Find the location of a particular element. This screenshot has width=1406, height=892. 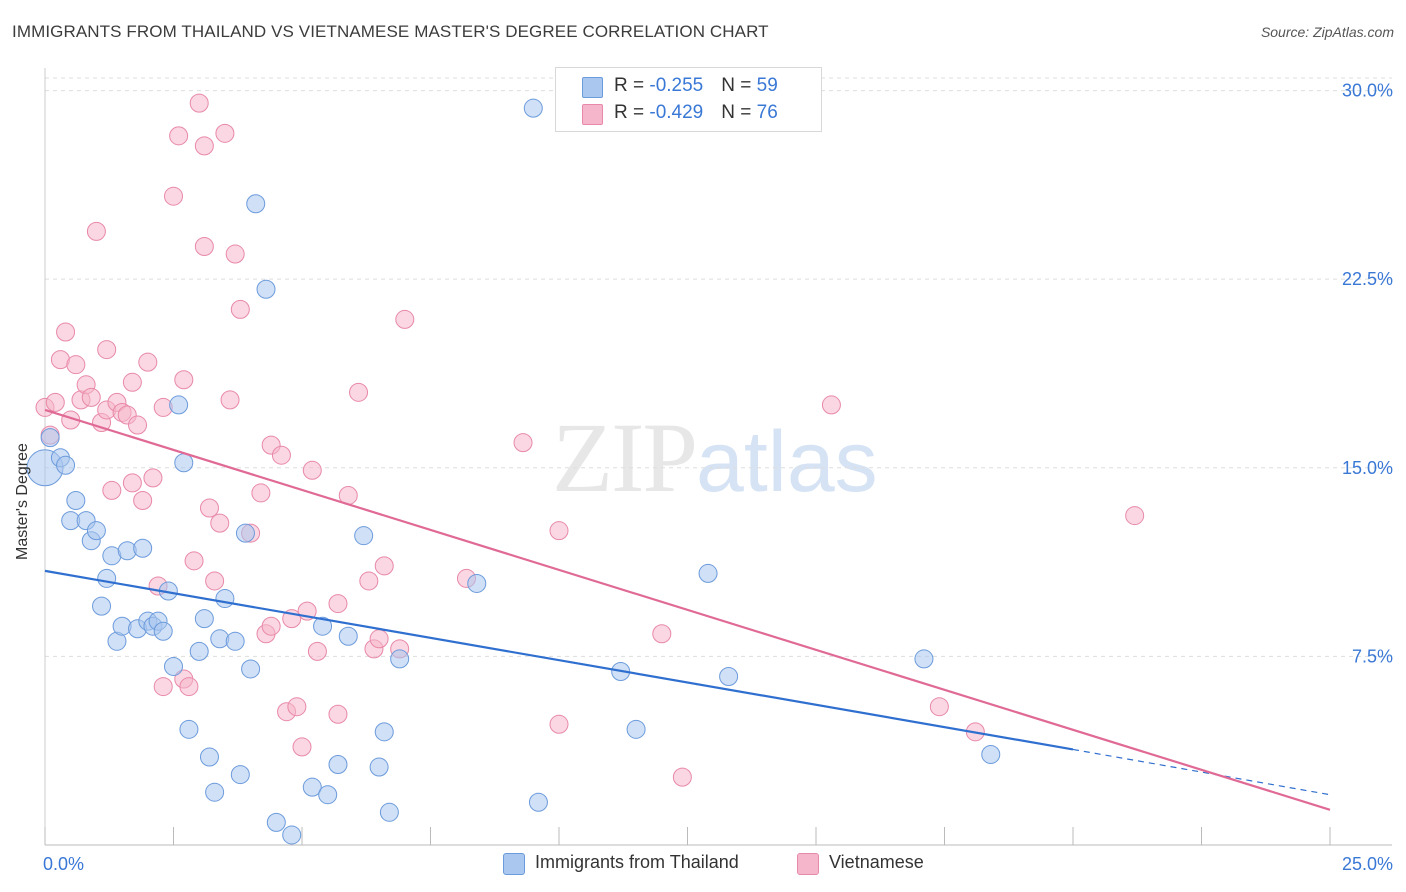

legend-swatch-thailand is located at coordinates (592, 87).